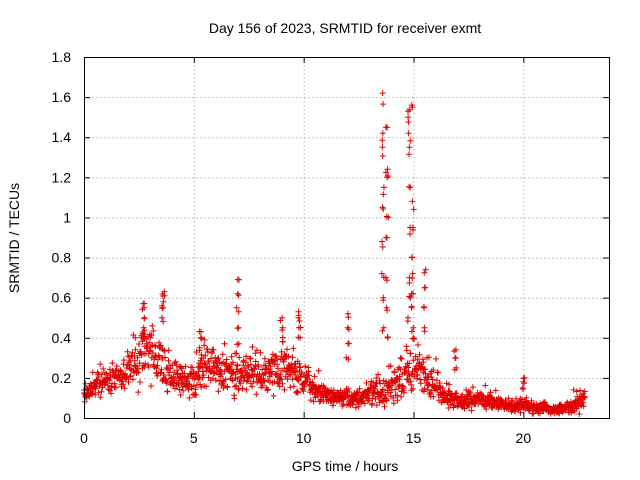 The image size is (640, 480). What do you see at coordinates (84, 438) in the screenshot?
I see `x-tick-label: 0` at bounding box center [84, 438].